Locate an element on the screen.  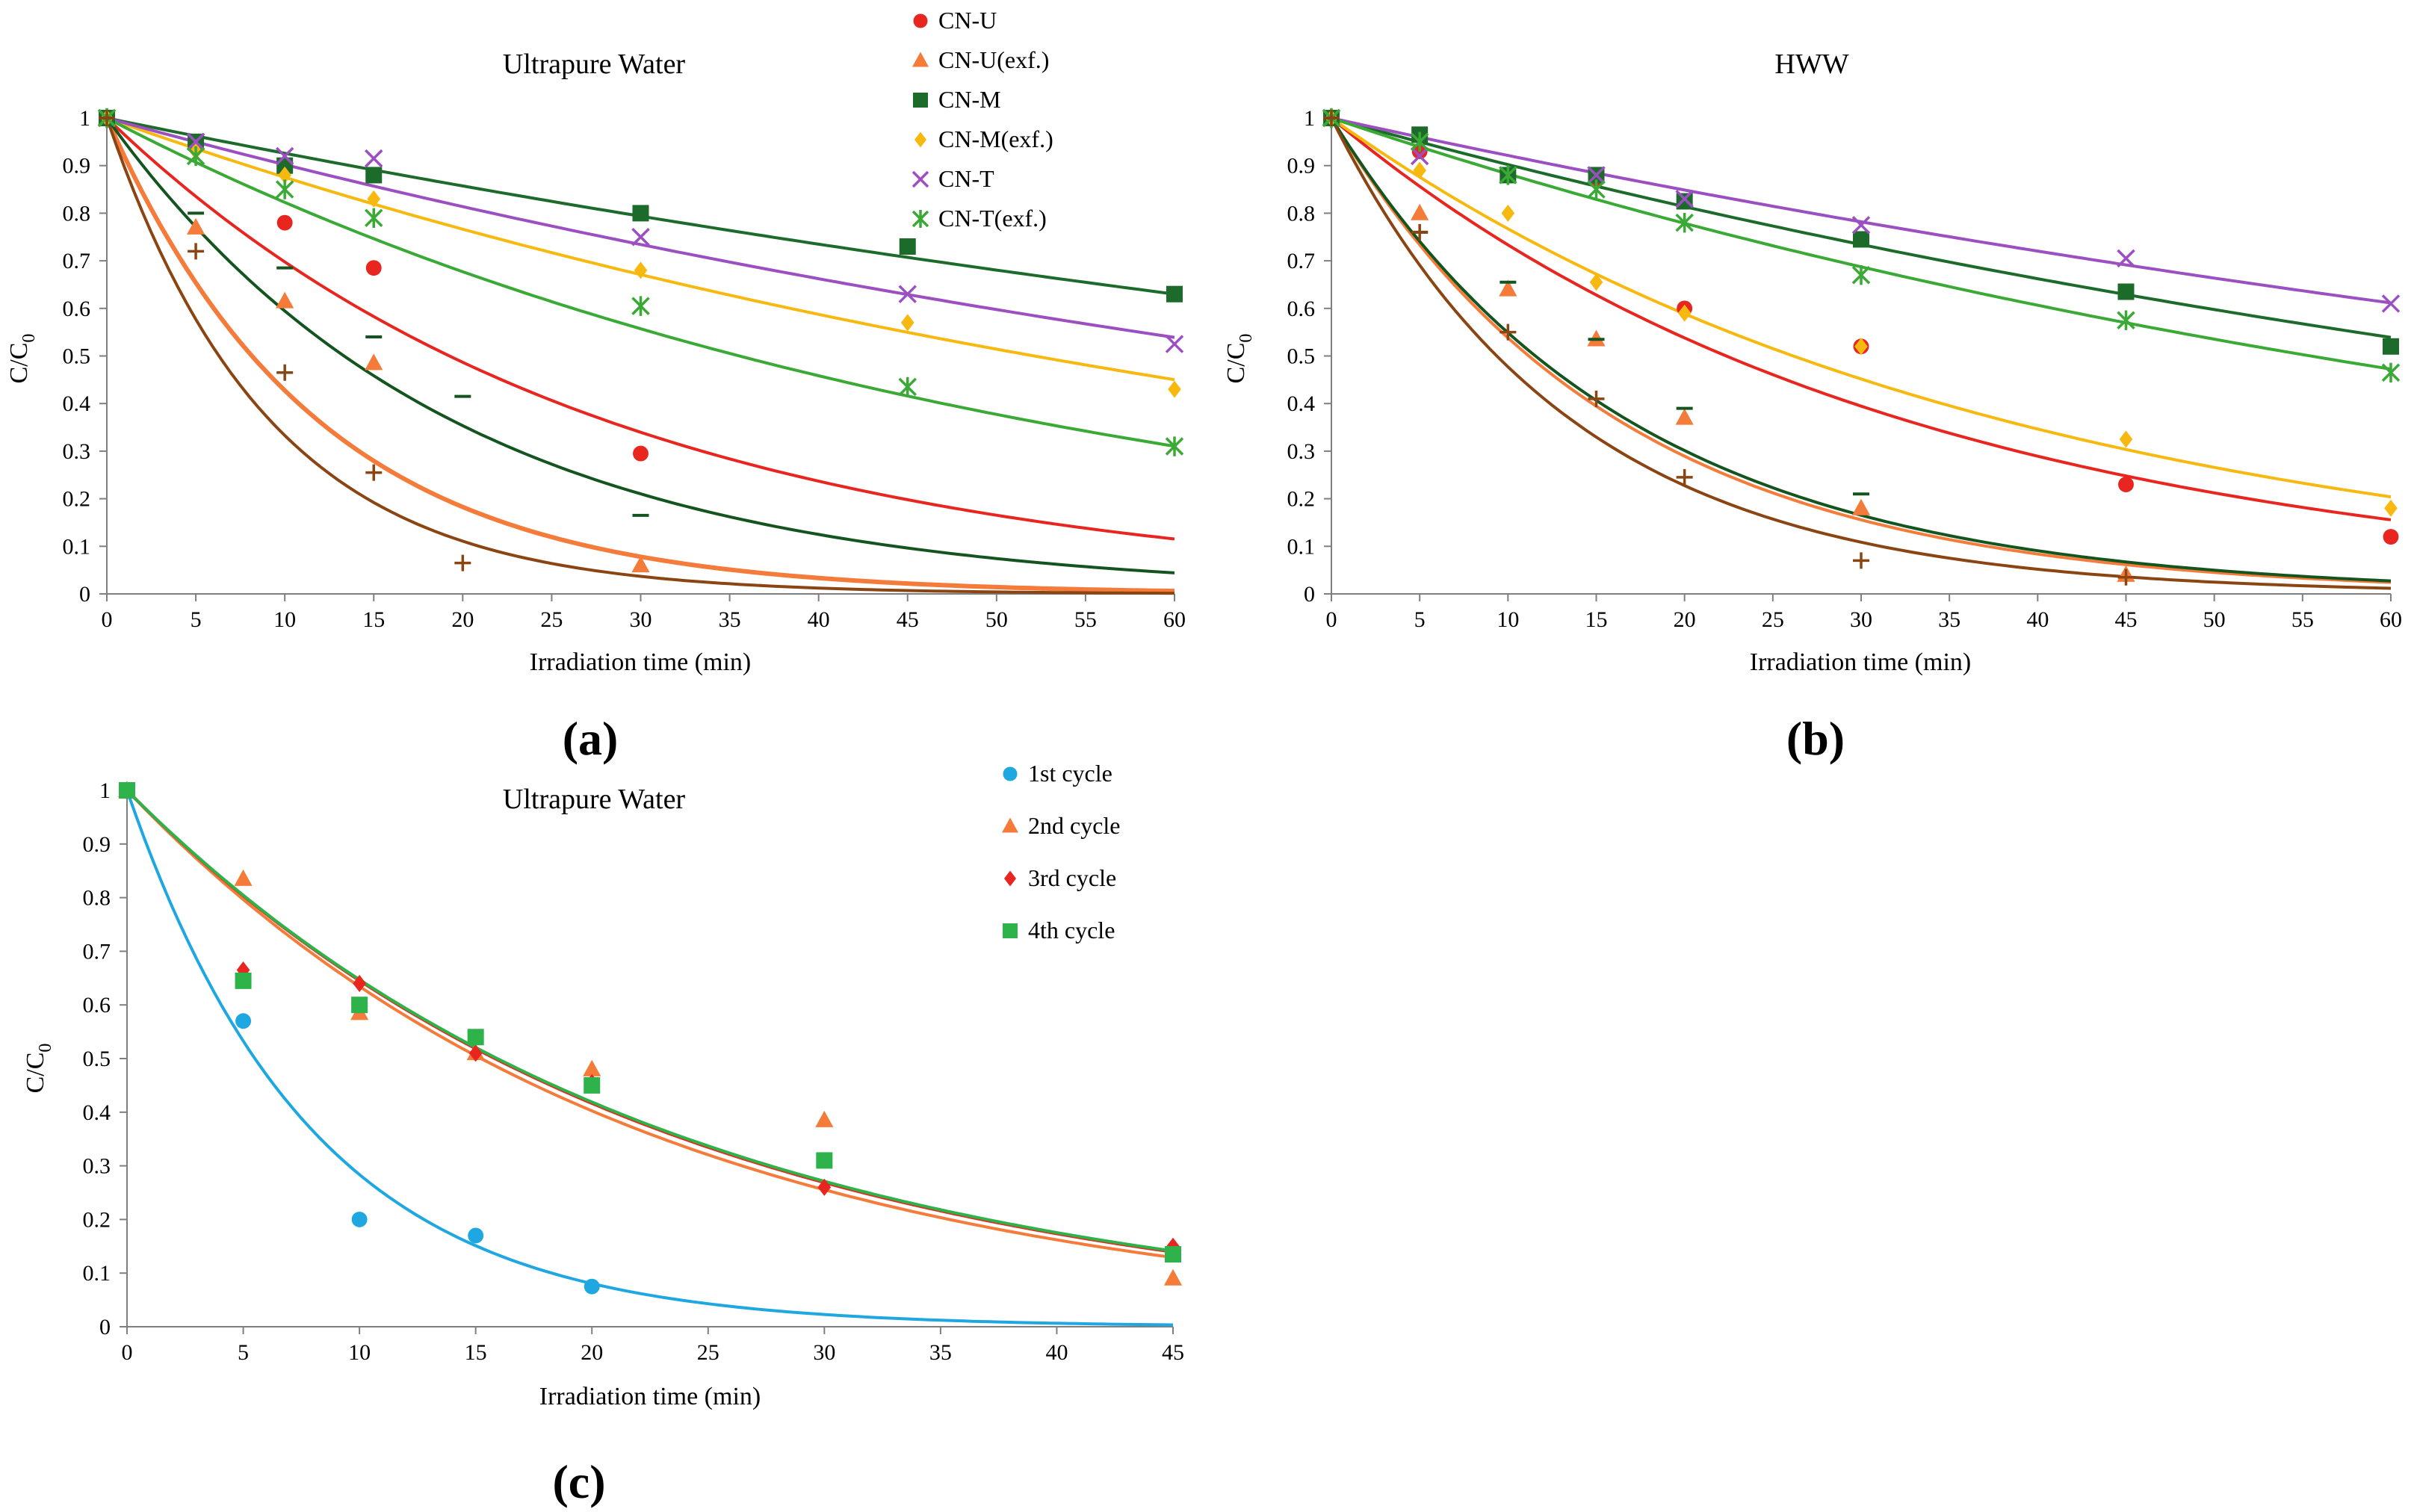
legend-entry: 3rd cycle is located at coordinates (1072, 877).